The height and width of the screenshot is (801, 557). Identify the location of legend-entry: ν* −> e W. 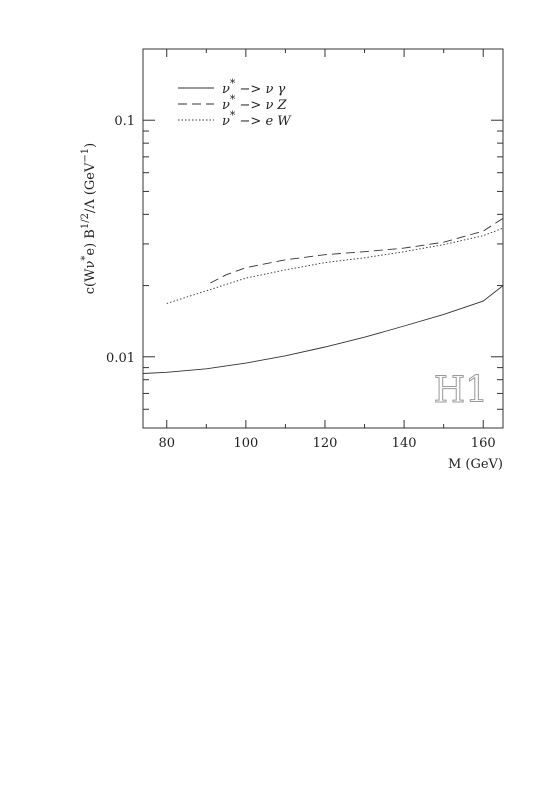
(257, 119).